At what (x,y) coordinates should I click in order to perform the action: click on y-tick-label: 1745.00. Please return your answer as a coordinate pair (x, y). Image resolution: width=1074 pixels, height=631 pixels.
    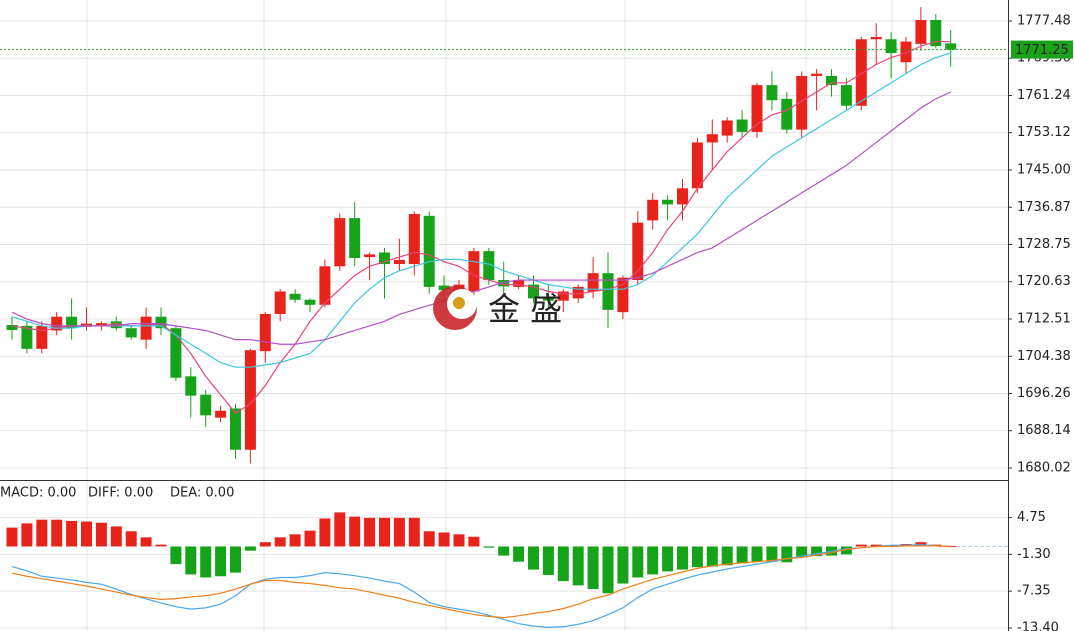
    Looking at the image, I should click on (1044, 169).